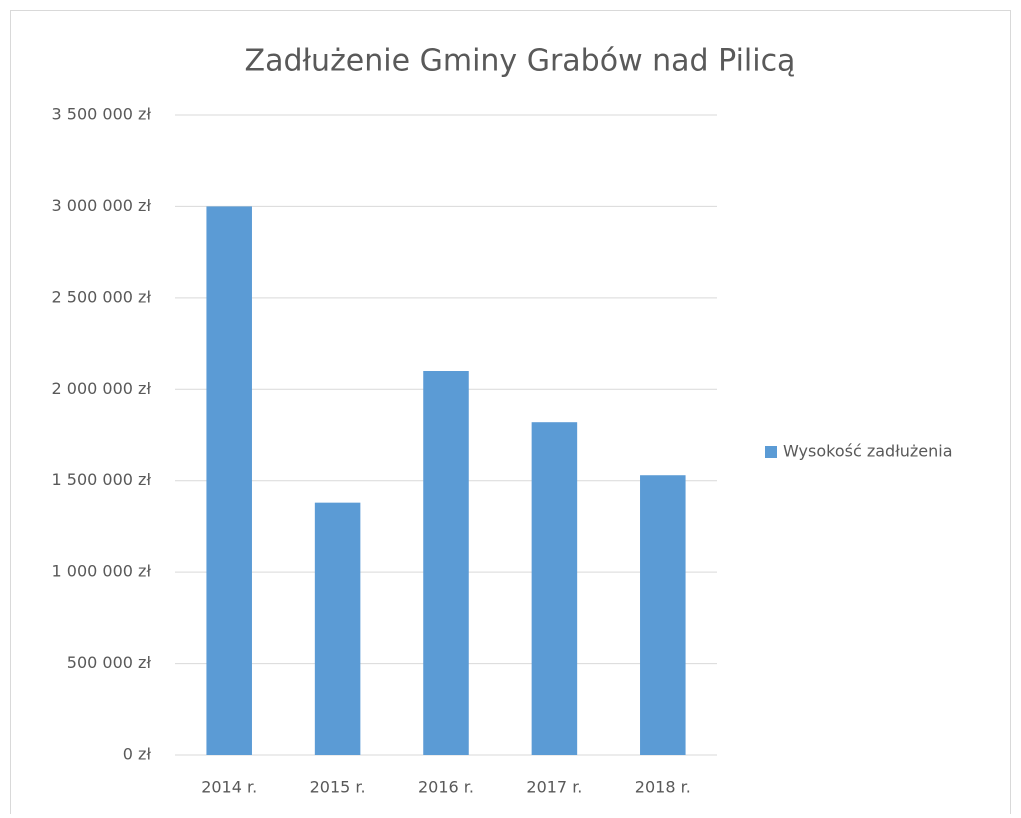 The width and height of the screenshot is (1021, 818). What do you see at coordinates (102, 296) in the screenshot?
I see `y-tick-label: 2 500 000 zł` at bounding box center [102, 296].